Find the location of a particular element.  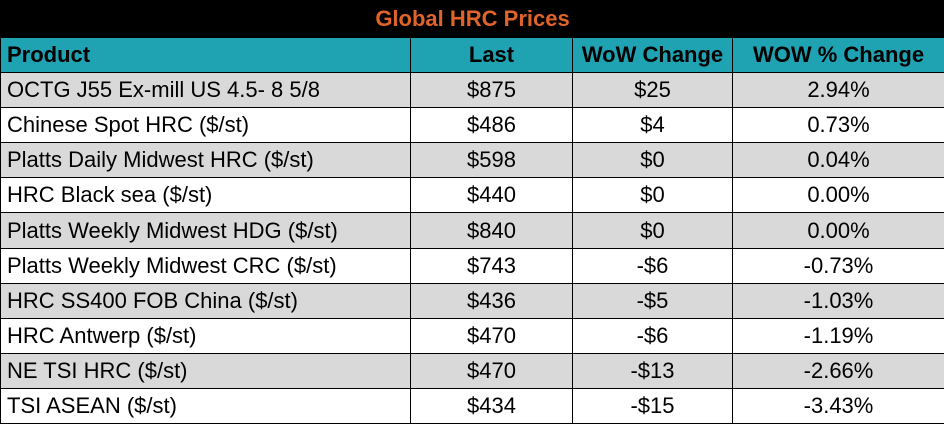

cell-last: $598 is located at coordinates (491, 160).